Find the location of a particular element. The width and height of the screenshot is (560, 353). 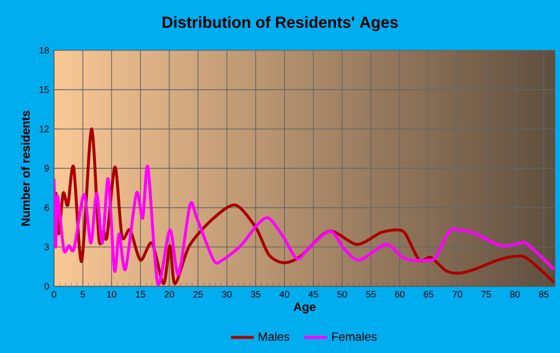

x-tick-label: 20 is located at coordinates (169, 294).